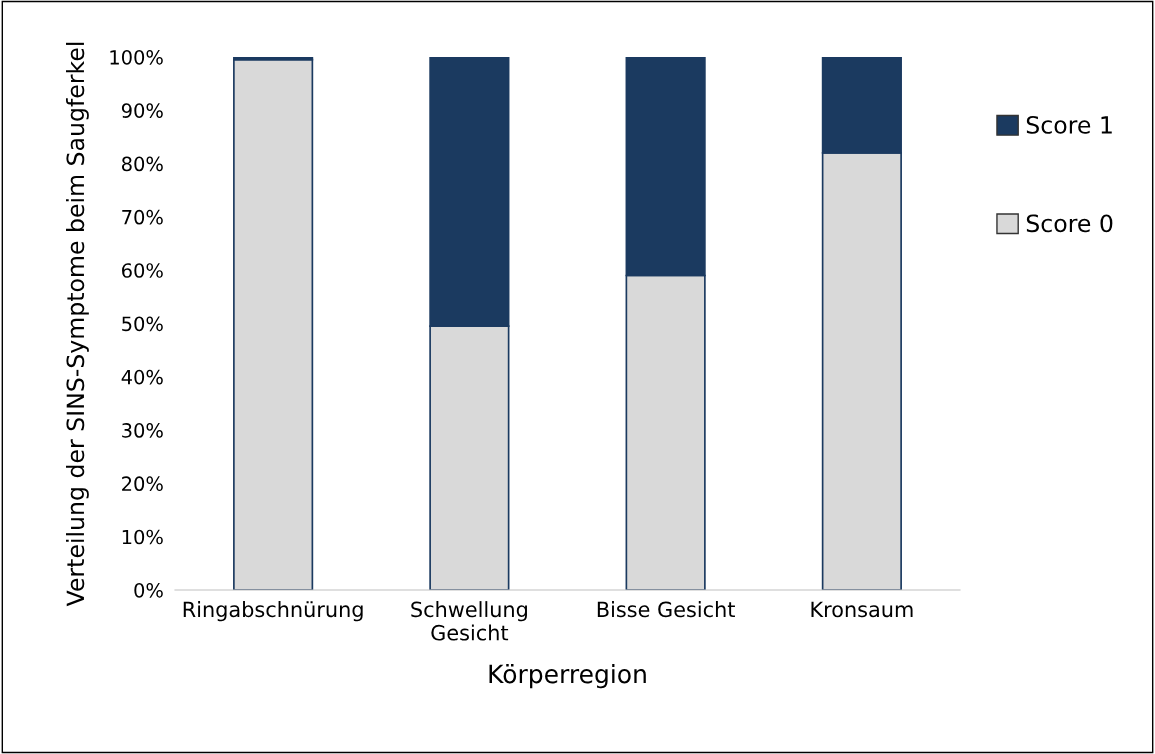  Describe the element at coordinates (136, 57) in the screenshot. I see `y-tick-label: 100%` at that location.